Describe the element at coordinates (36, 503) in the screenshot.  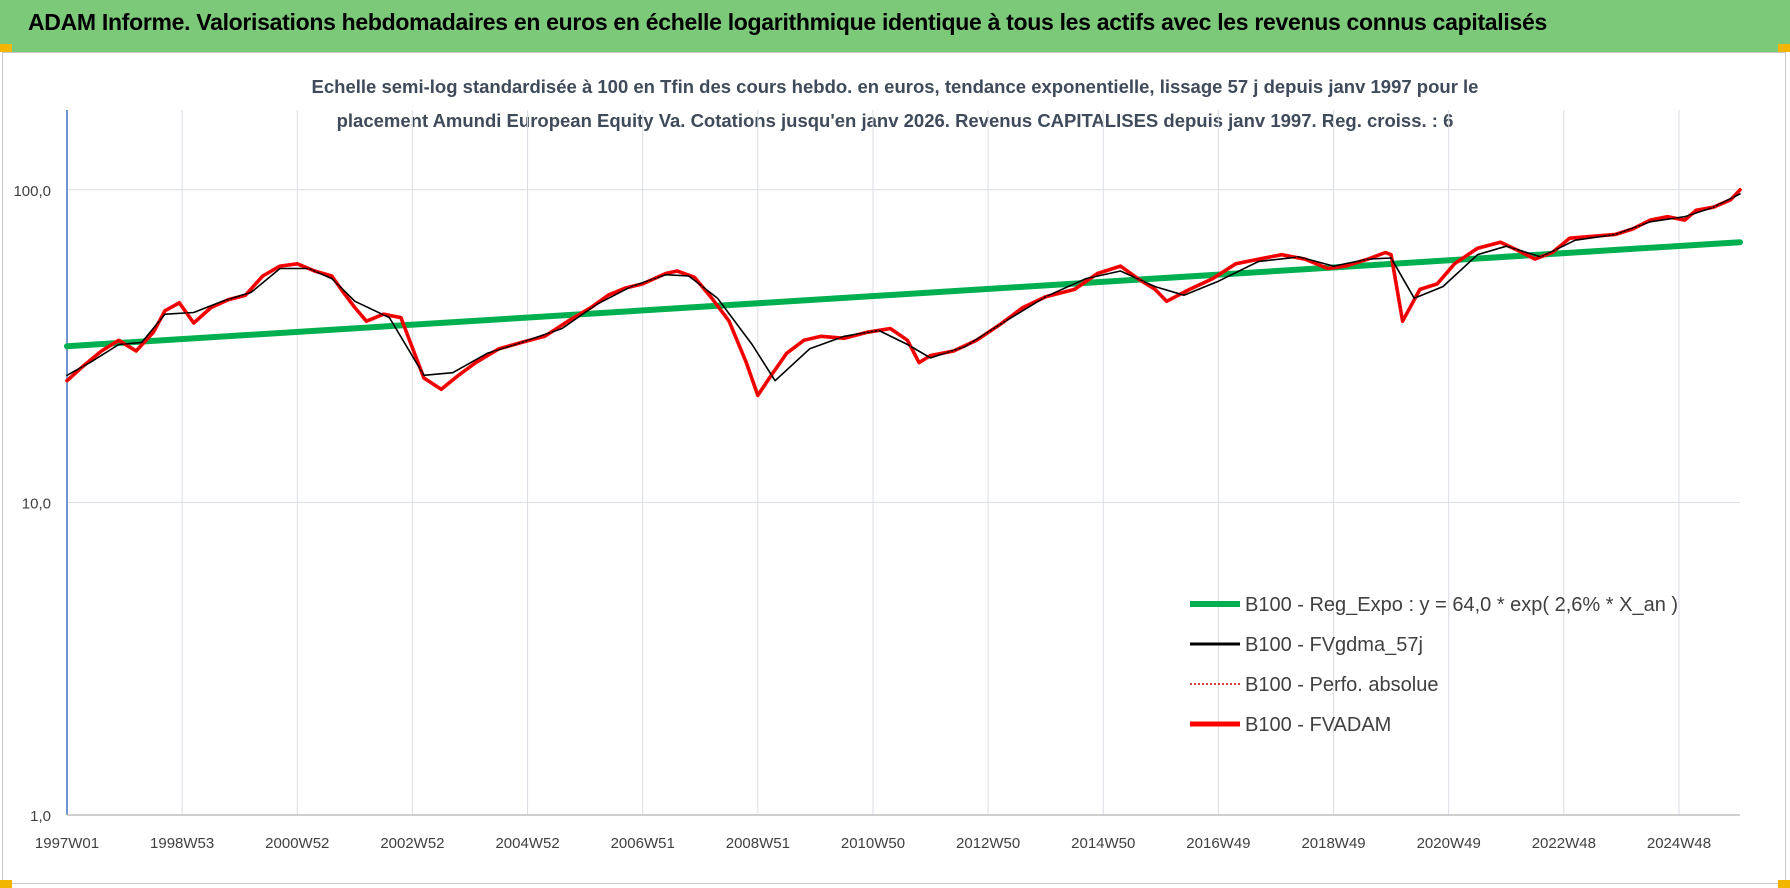
I see `y-tick-label: 10,0` at that location.